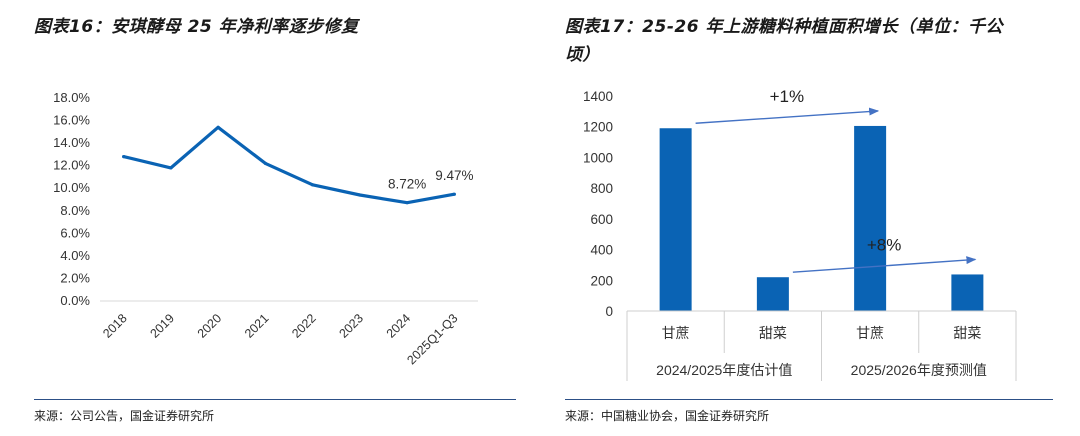 The image size is (1080, 436). Describe the element at coordinates (598, 96) in the screenshot. I see `y-tick-label: 1400` at that location.